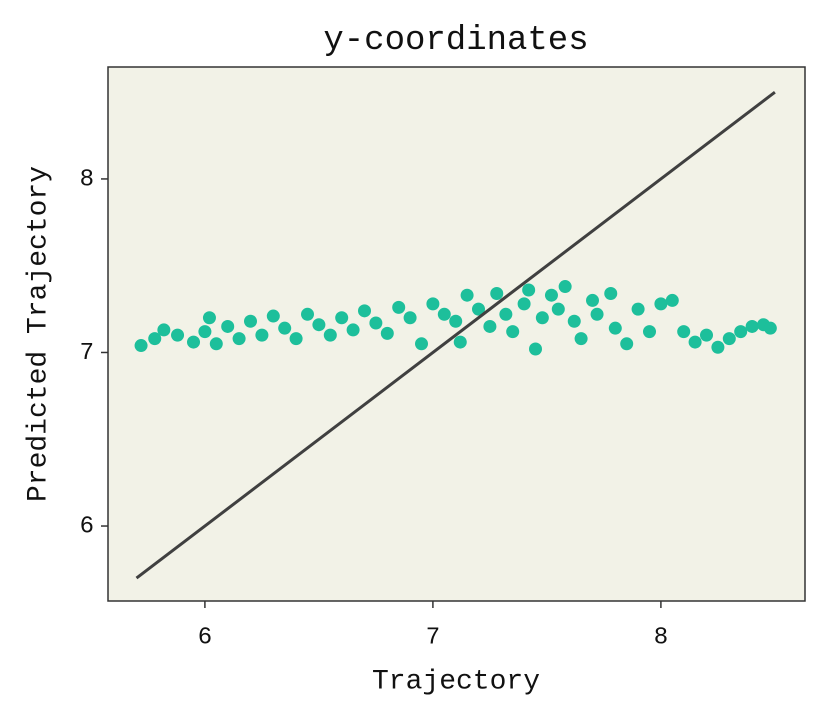  Describe the element at coordinates (433, 637) in the screenshot. I see `x-tick-label: 7` at that location.